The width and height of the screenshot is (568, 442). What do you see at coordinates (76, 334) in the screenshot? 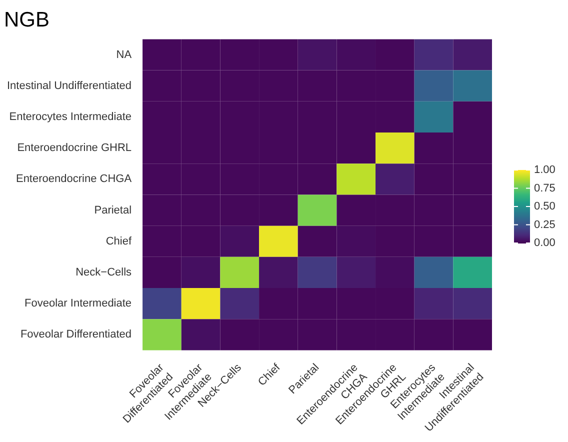
I see `y-tick-label: Foveolar Differentiated` at bounding box center [76, 334].